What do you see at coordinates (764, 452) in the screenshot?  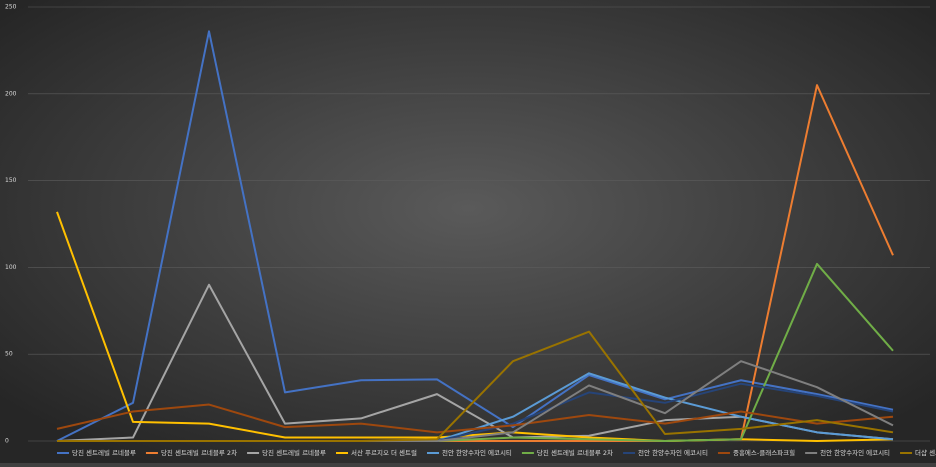 I see `legend-label: 중흥에스-클래스파크힐` at bounding box center [764, 452].